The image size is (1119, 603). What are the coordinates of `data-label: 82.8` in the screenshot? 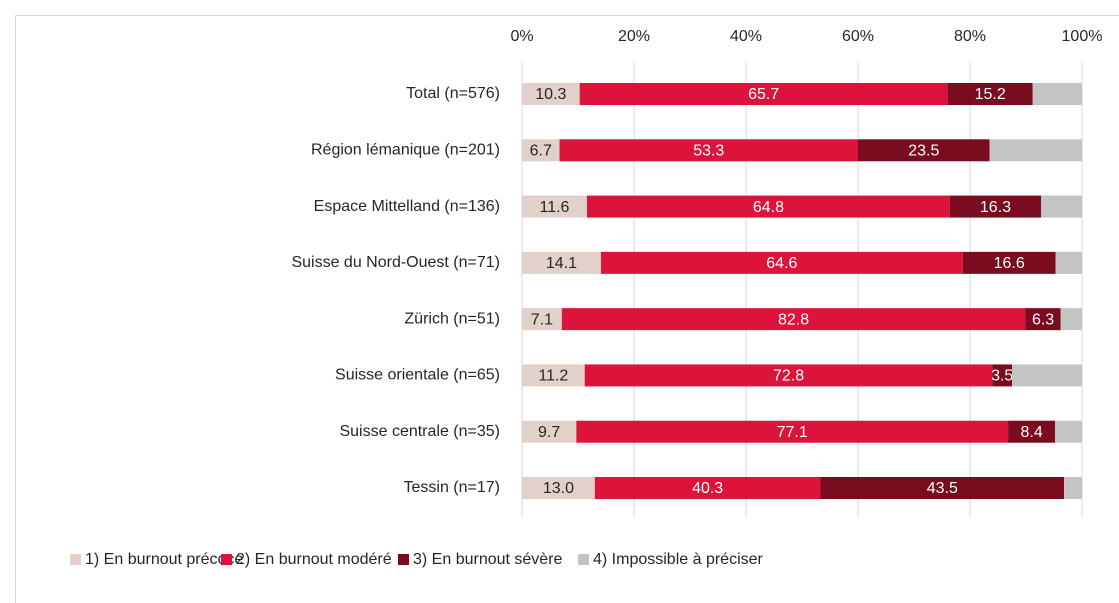 It's located at (793, 319).